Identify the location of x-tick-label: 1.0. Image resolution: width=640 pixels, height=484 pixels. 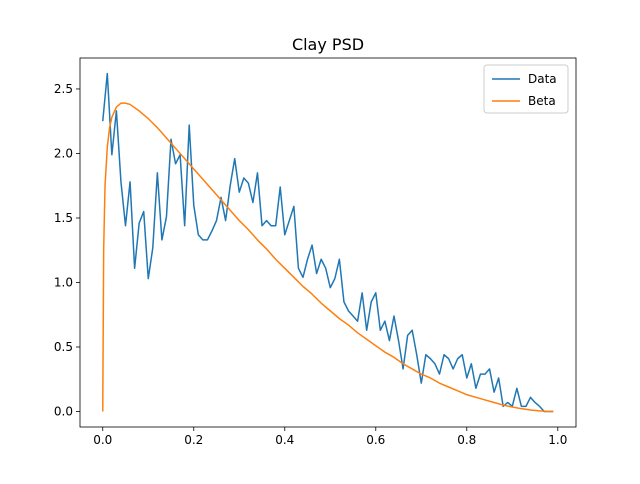
(557, 440).